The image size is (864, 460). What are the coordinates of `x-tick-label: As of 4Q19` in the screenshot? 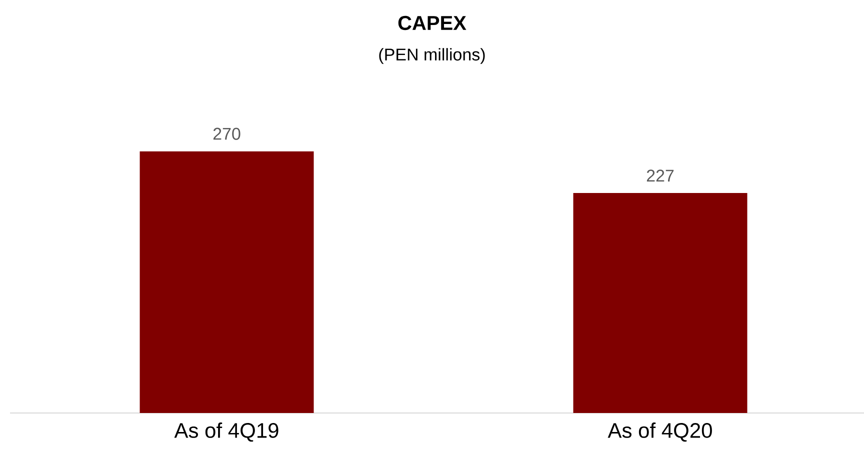 It's located at (226, 432).